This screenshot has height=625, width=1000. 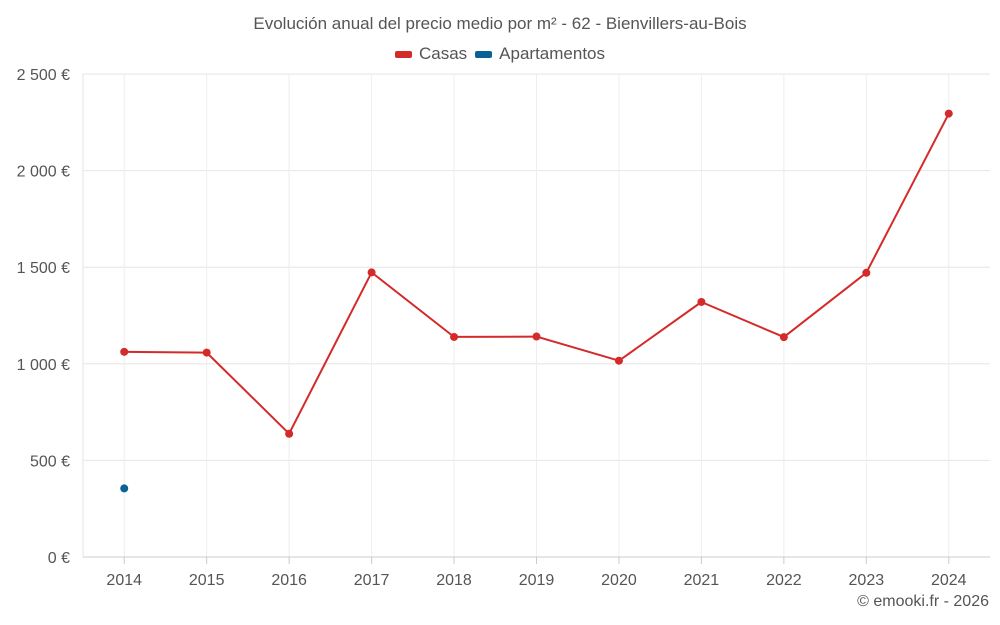 I want to click on legend-label-casas: Casas, so click(x=443, y=53).